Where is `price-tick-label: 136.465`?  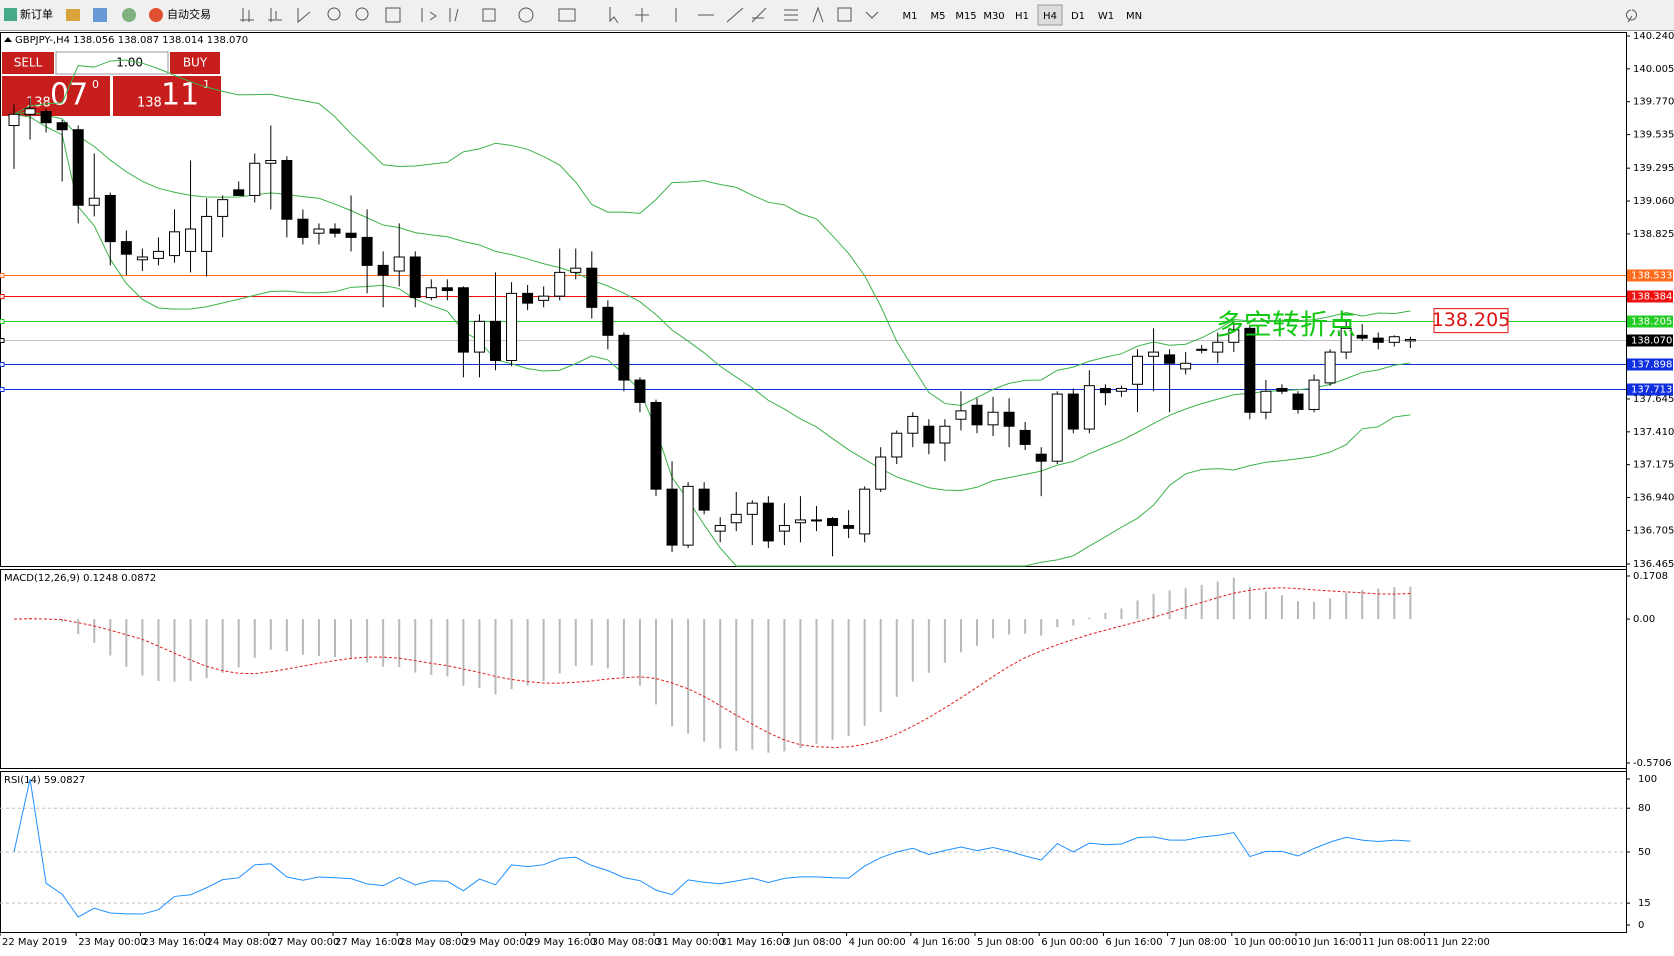
price-tick-label: 136.465 is located at coordinates (1653, 564).